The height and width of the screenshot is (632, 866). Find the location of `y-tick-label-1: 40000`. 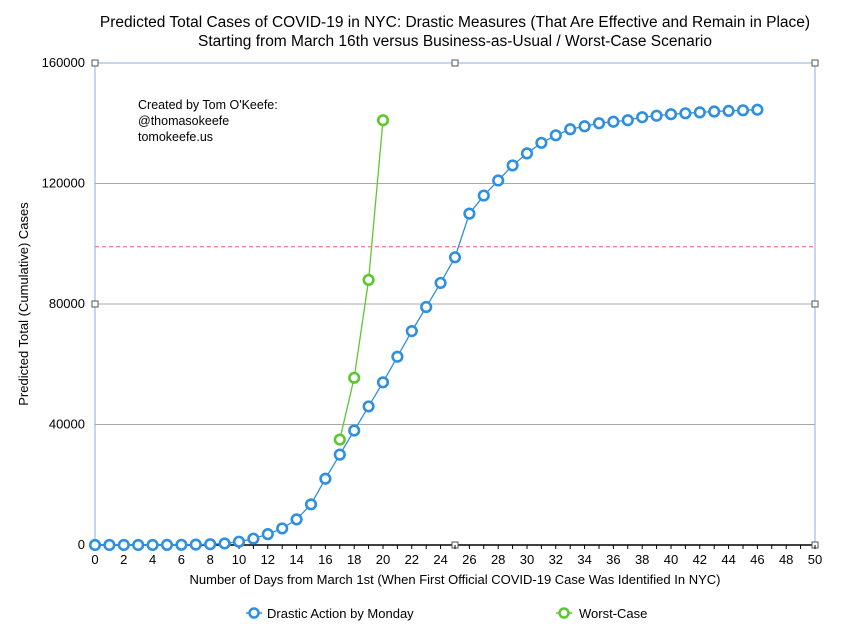

y-tick-label-1: 40000 is located at coordinates (67, 424).